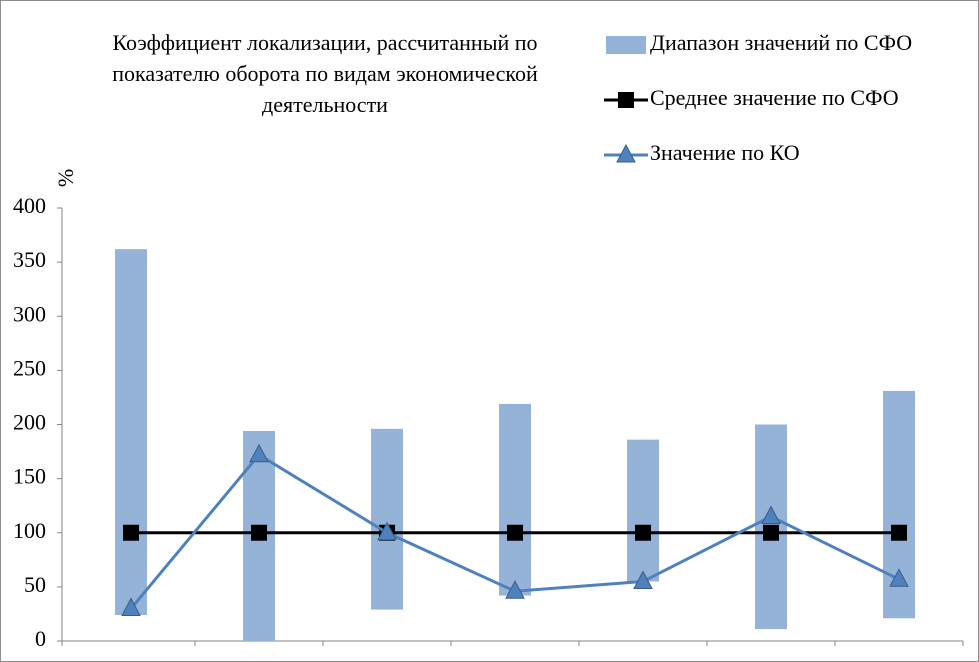  Describe the element at coordinates (65, 178) in the screenshot. I see `y-axis-label: %` at that location.